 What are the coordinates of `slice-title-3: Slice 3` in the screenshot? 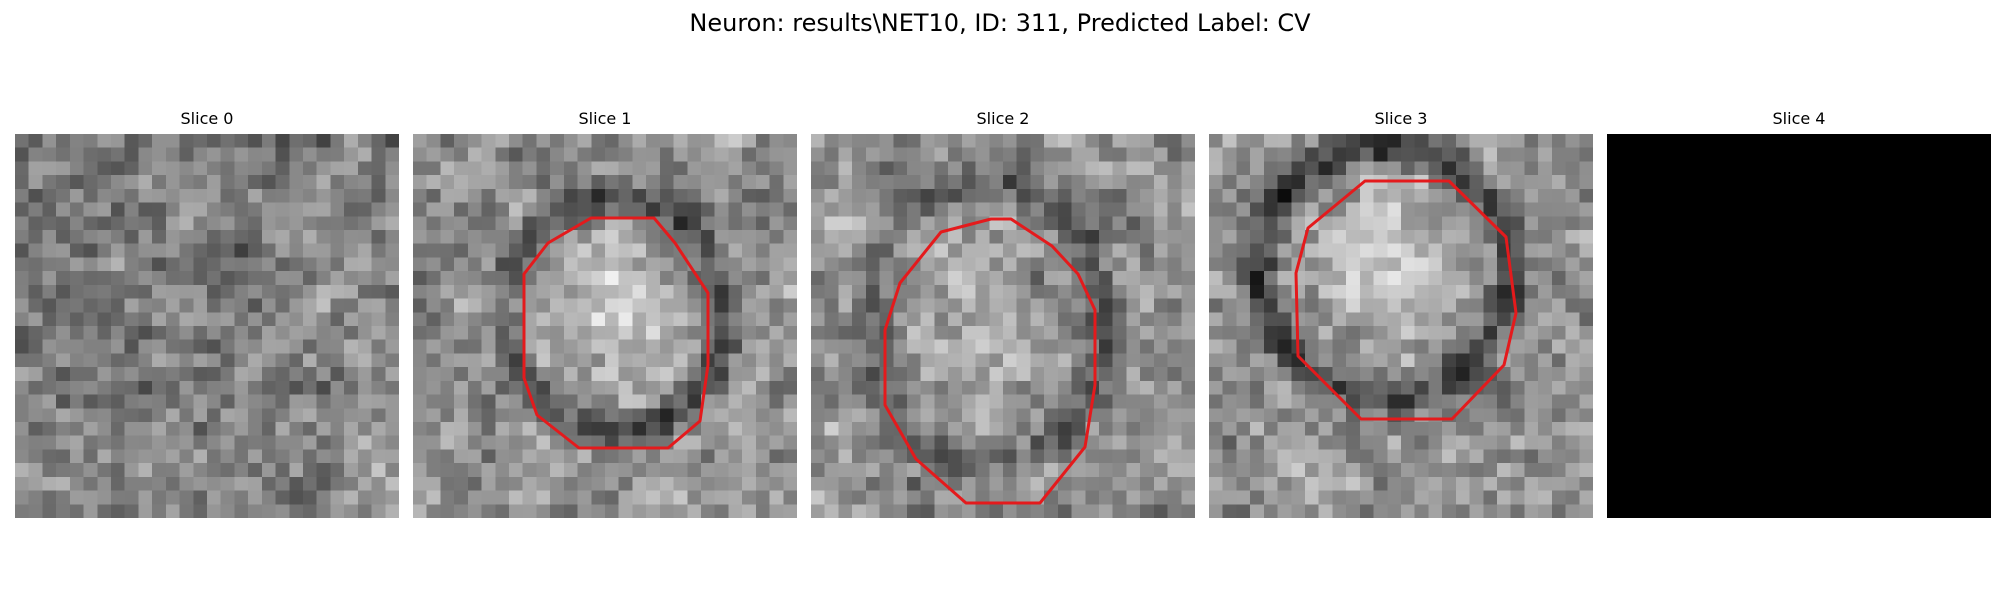 It's located at (1401, 118).